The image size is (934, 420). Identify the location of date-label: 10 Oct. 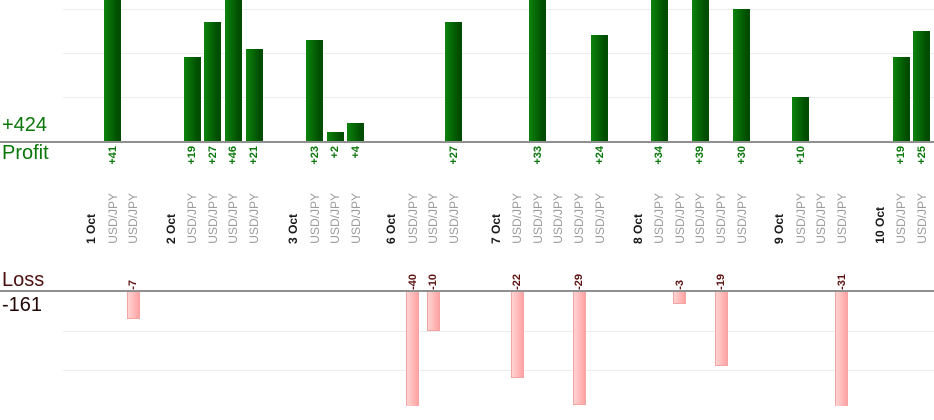
(879, 225).